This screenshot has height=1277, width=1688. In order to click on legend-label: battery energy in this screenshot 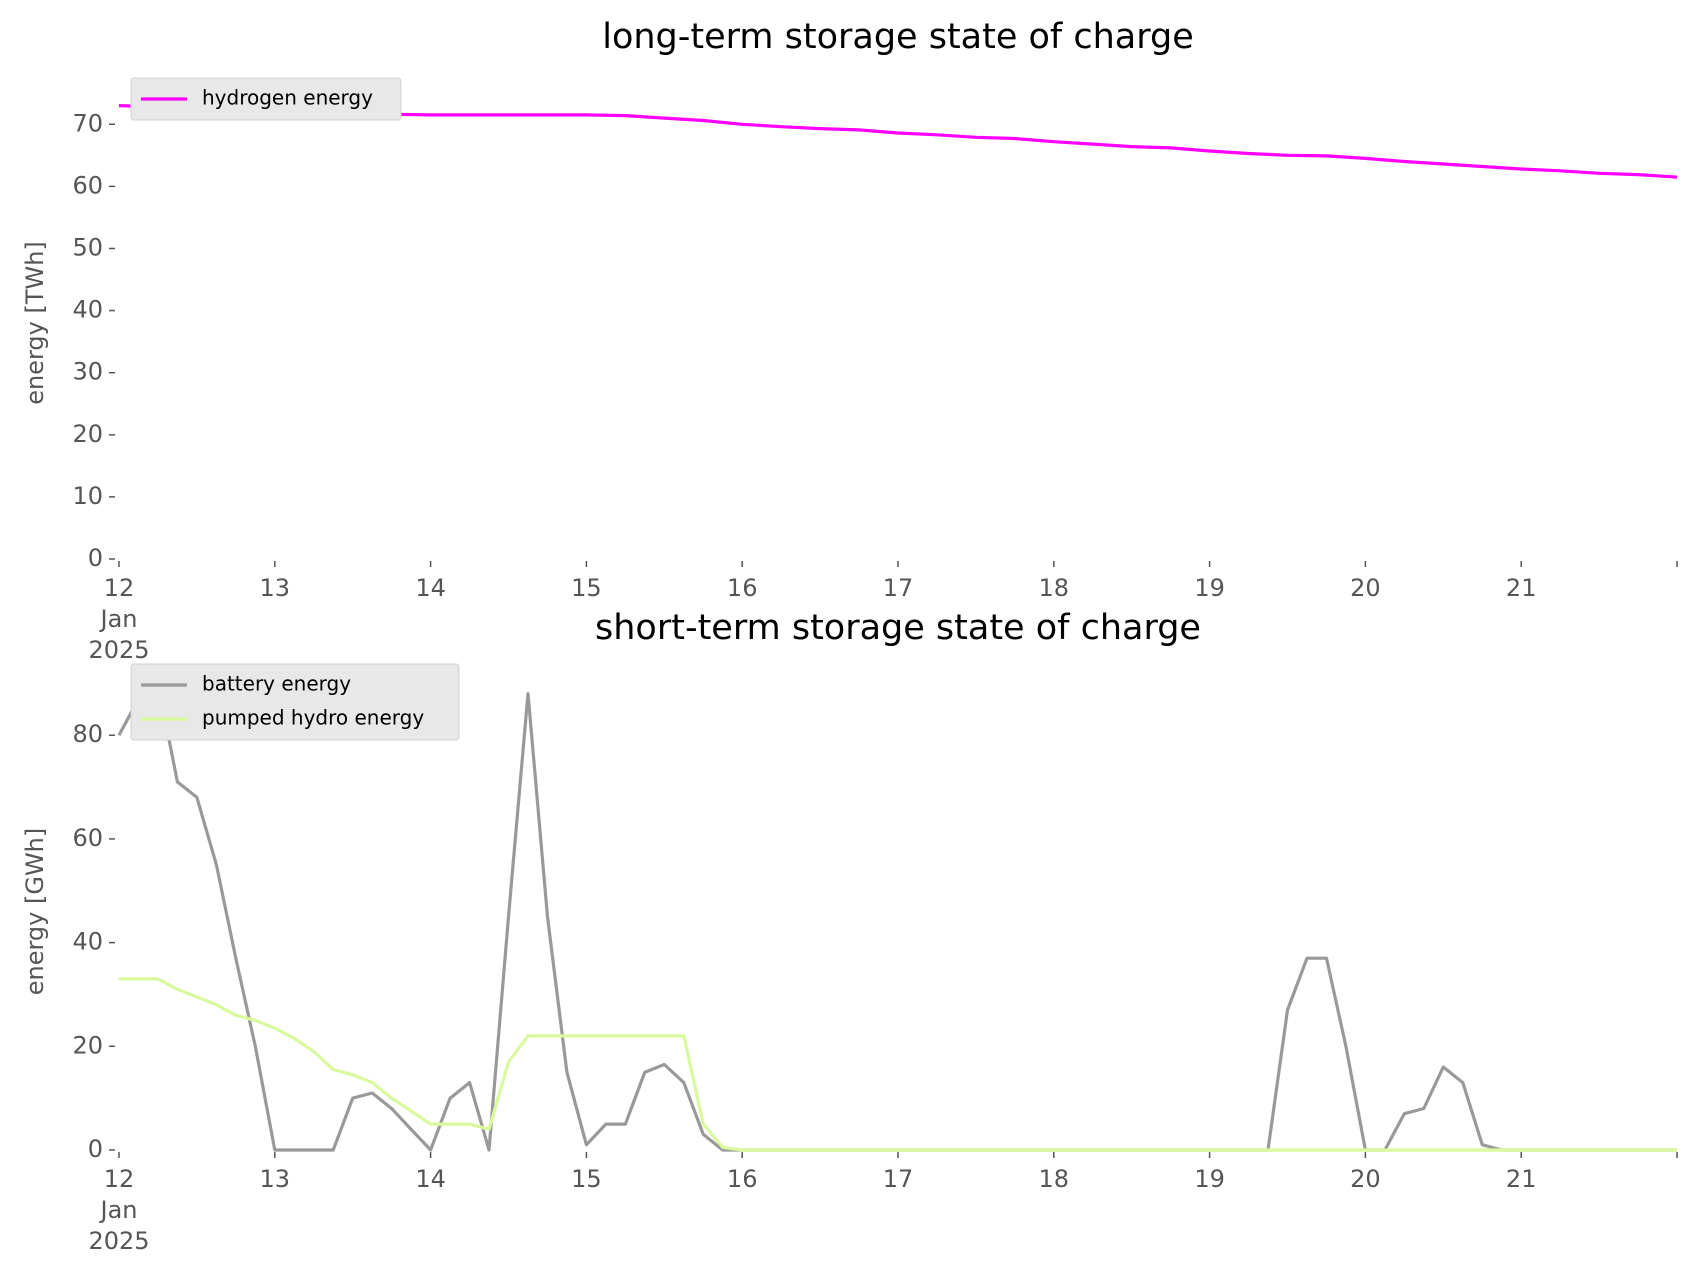, I will do `click(276, 684)`.